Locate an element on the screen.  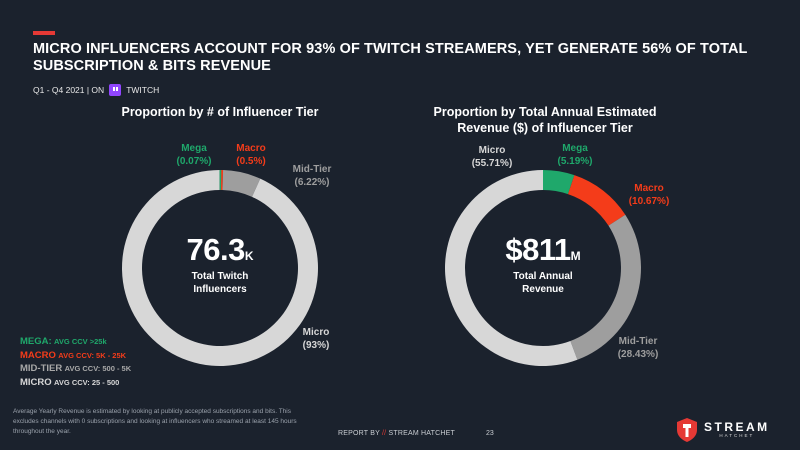
legend-desc-midtier: AVG CCV: 500 - 5K is located at coordinates (98, 368).